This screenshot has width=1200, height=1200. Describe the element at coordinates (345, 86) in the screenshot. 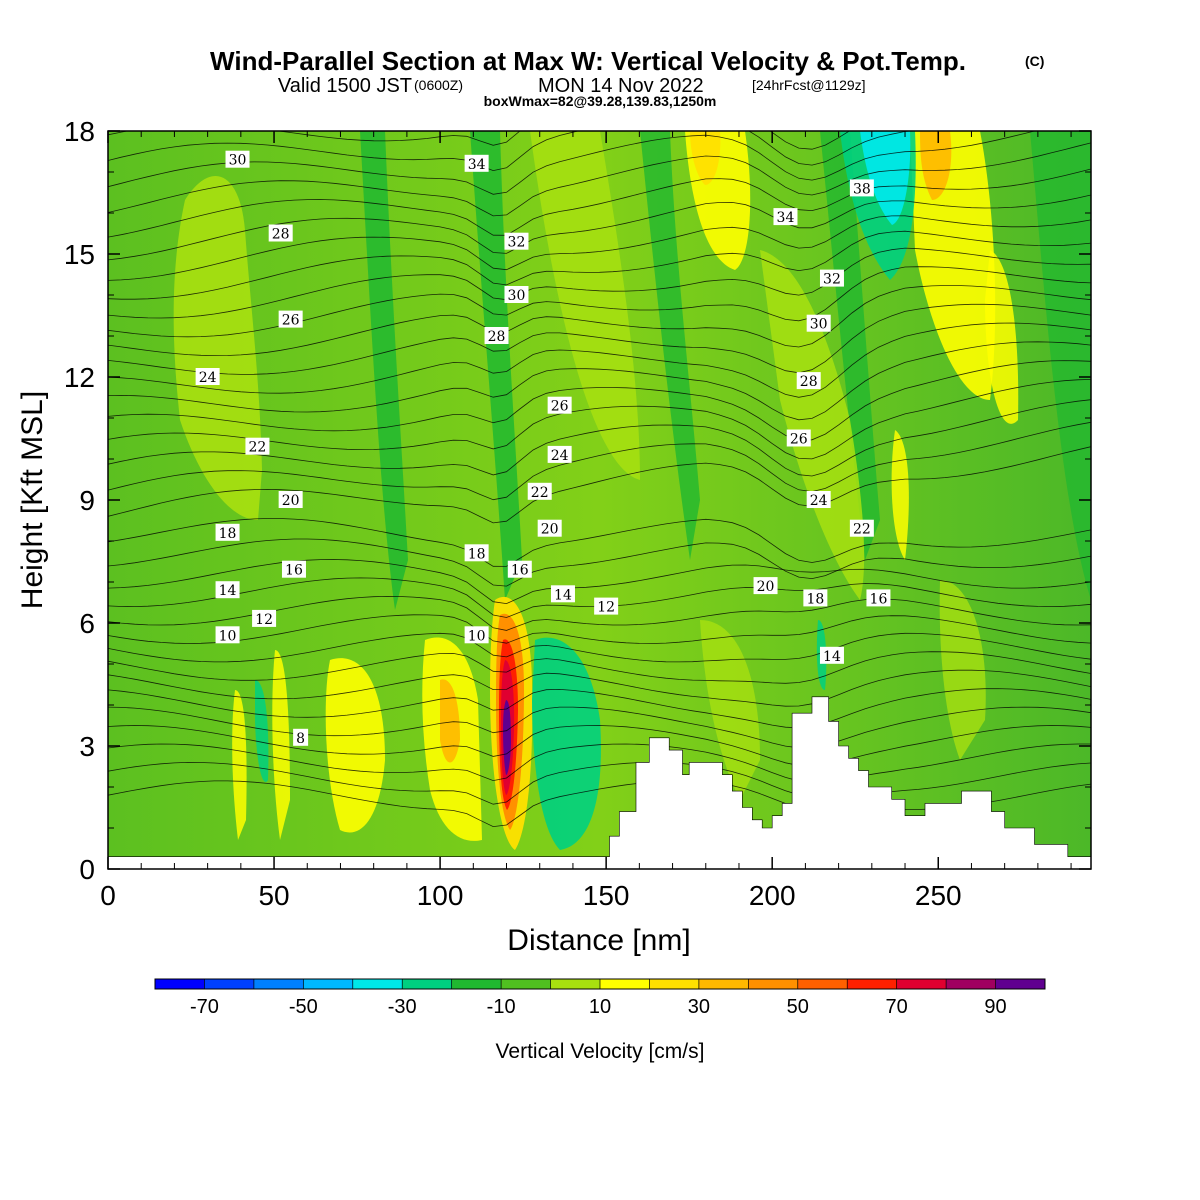

I see `valid-time-prefix: Valid 1500 JST` at that location.